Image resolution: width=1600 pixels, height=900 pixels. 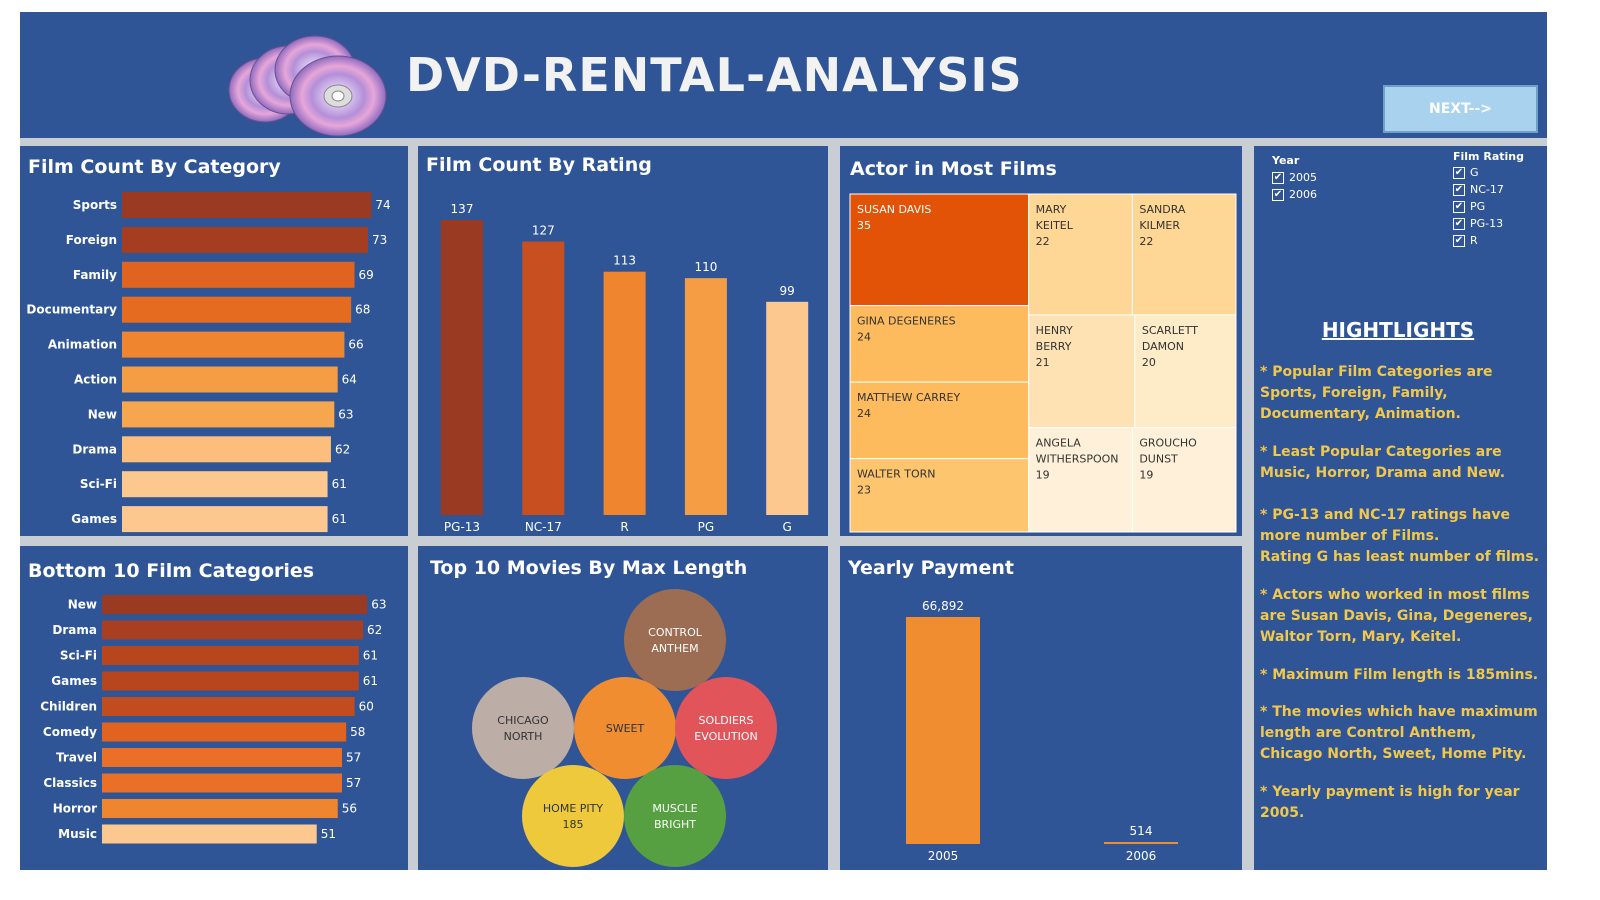 I want to click on cell-label: SCARLETT, so click(x=1170, y=330).